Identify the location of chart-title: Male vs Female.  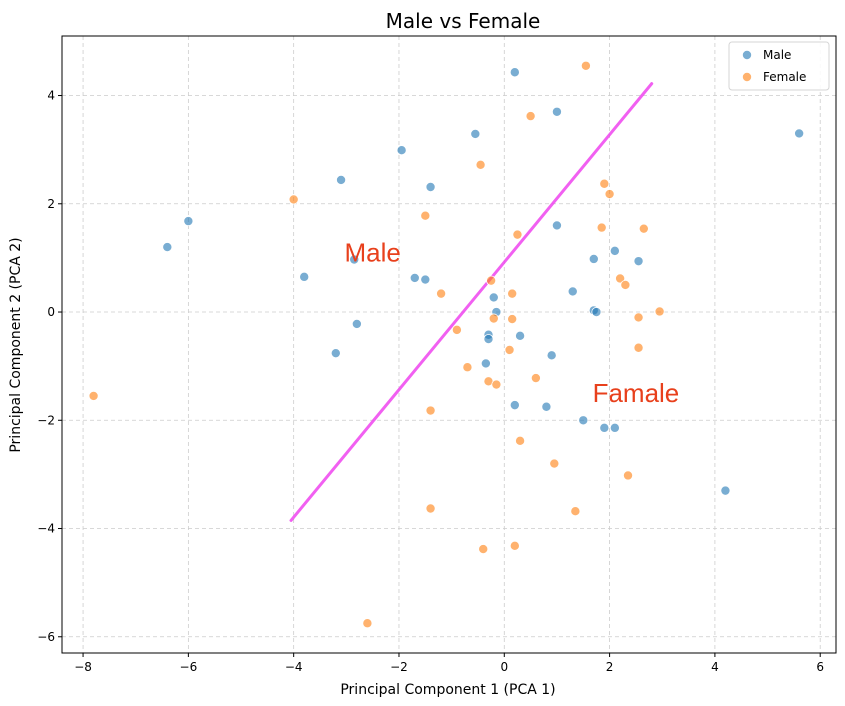
(463, 21).